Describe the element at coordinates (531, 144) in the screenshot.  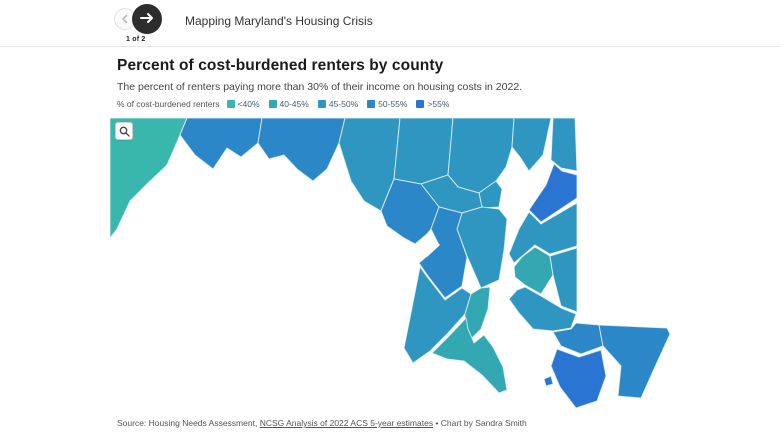
I see `county-harford` at that location.